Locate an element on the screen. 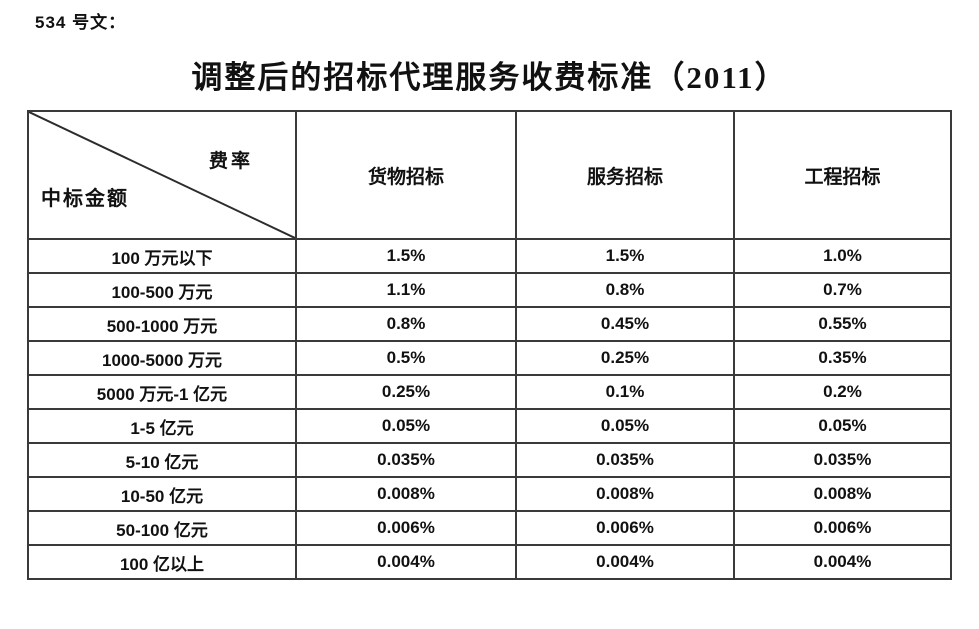  engineering-rate: 0.7% is located at coordinates (842, 290).